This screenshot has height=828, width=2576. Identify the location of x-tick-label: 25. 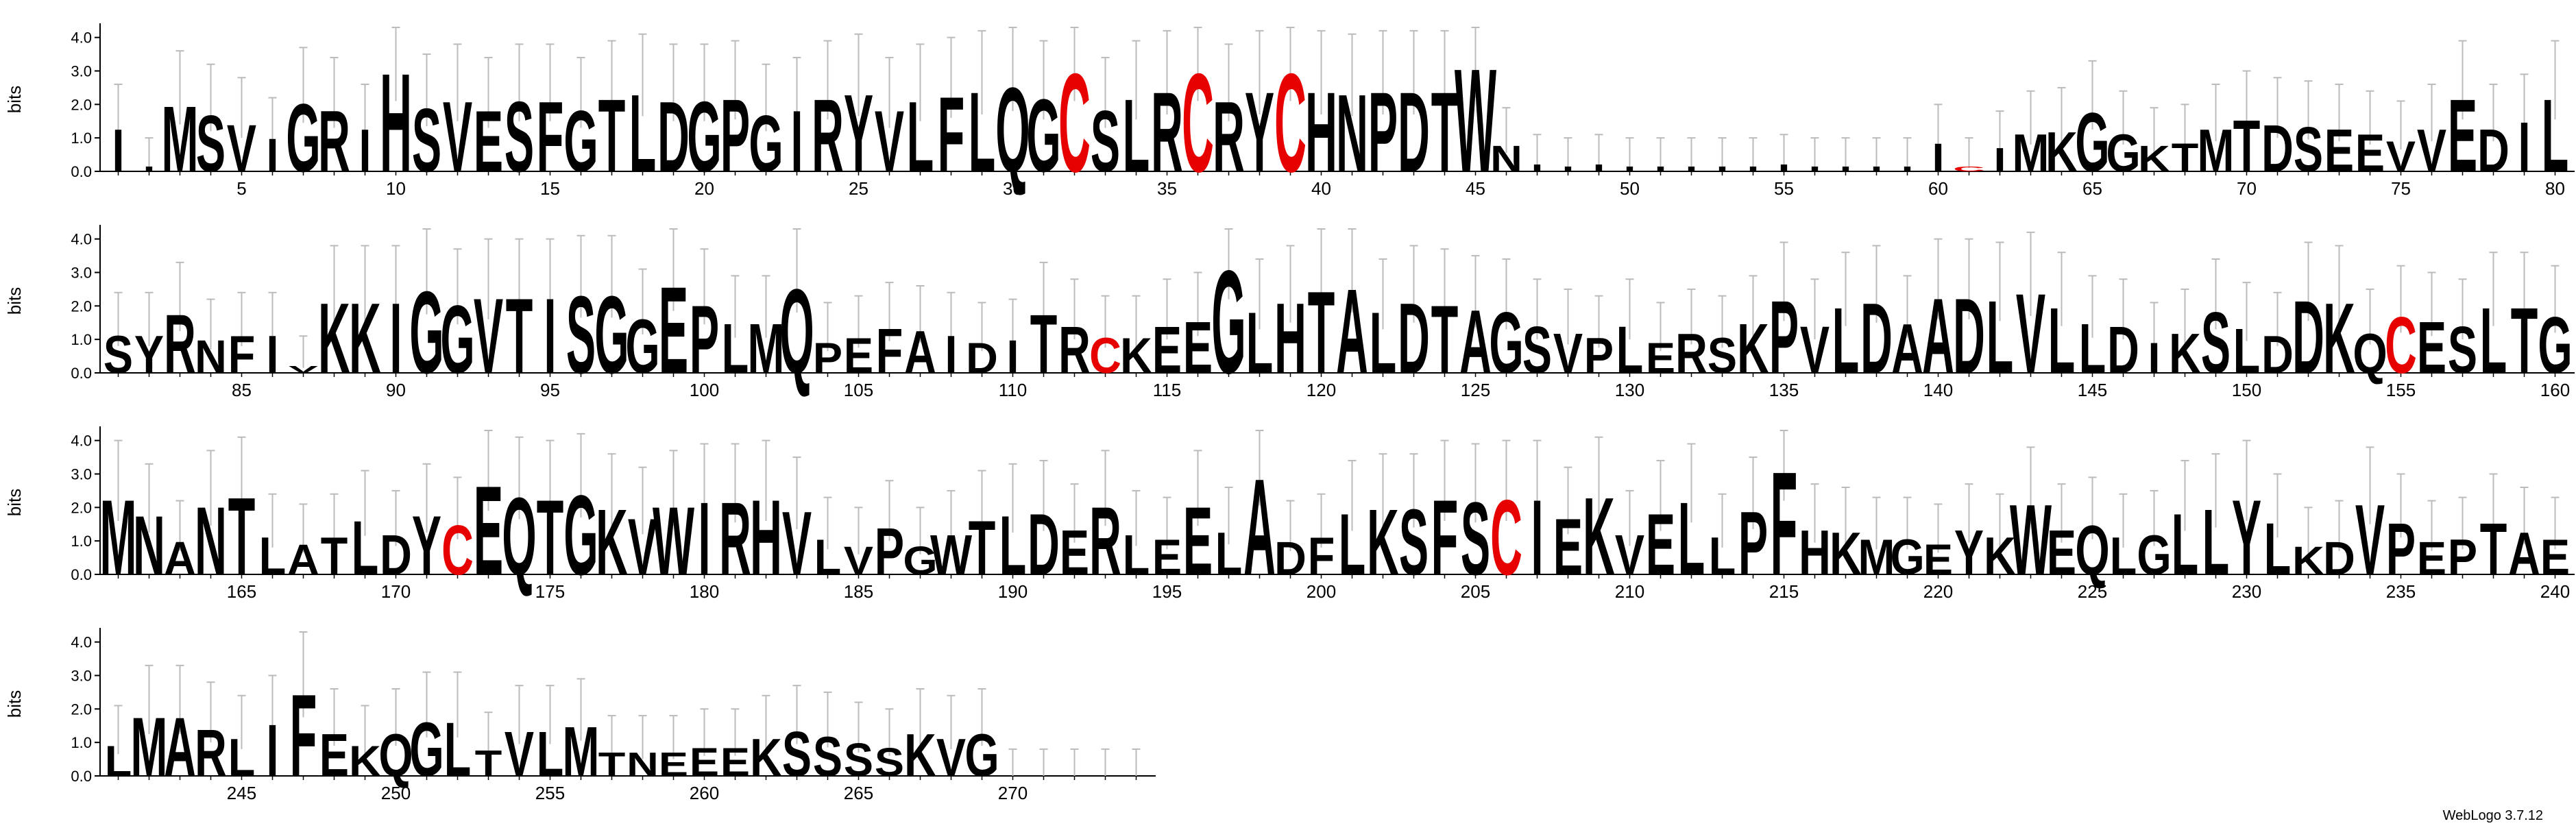
(858, 188).